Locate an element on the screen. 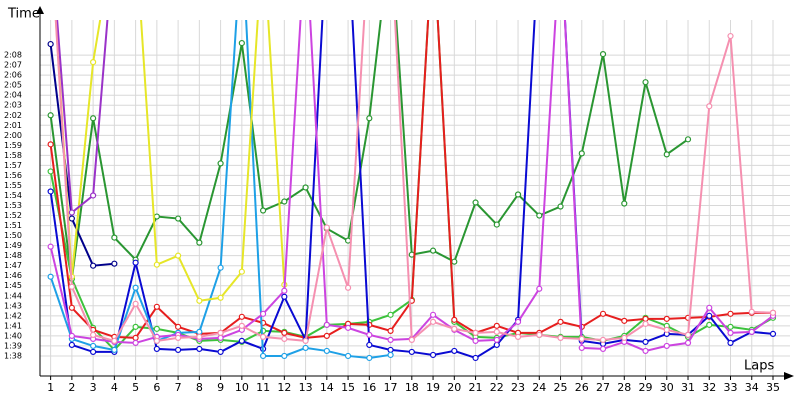  x-tick-label: 12 is located at coordinates (284, 387).